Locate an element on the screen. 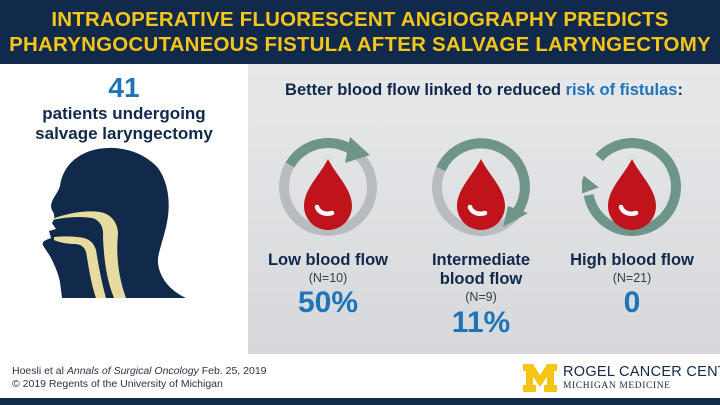 The width and height of the screenshot is (720, 405). subtitle-highlight: risk of fistulas is located at coordinates (621, 90).